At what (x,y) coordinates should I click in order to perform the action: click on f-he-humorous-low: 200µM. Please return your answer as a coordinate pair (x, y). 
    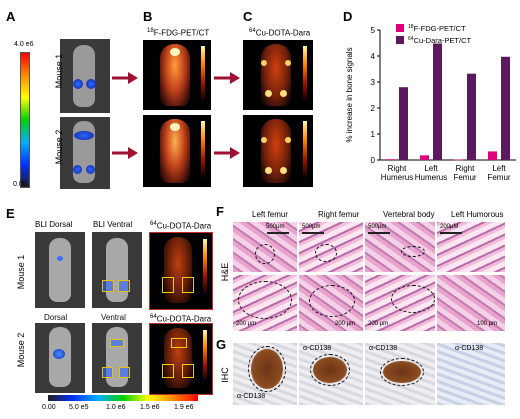
    Looking at the image, I should click on (471, 247).